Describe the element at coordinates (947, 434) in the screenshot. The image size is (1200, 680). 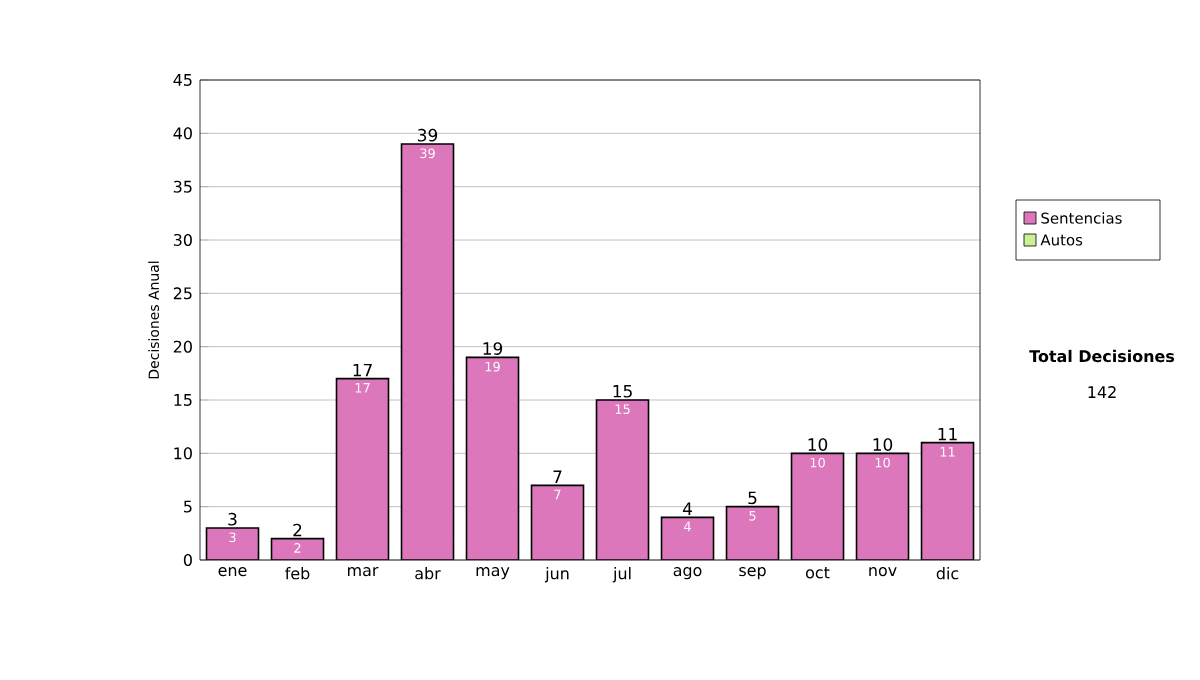
I see `total-label: 11` at that location.